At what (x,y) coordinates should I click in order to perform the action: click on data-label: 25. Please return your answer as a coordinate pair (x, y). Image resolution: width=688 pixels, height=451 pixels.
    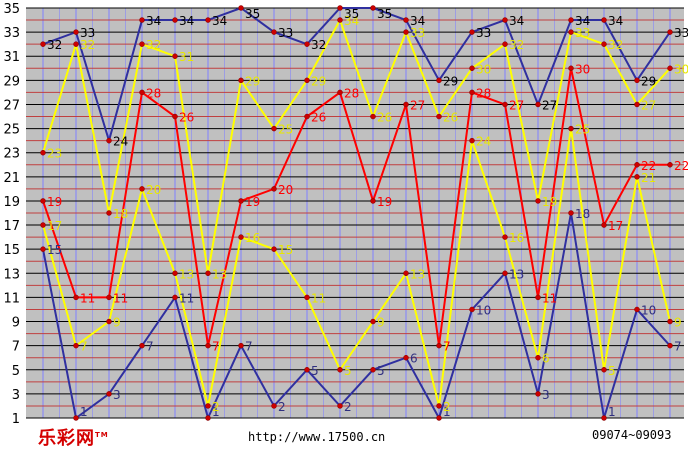
    Looking at the image, I should click on (582, 130).